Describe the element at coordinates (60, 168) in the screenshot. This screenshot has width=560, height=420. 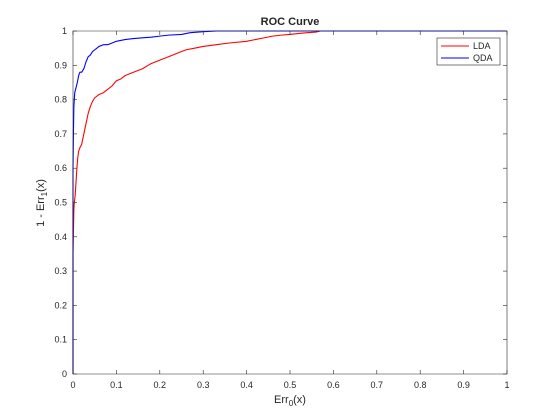
I see `y-tick-label: 0.6` at that location.